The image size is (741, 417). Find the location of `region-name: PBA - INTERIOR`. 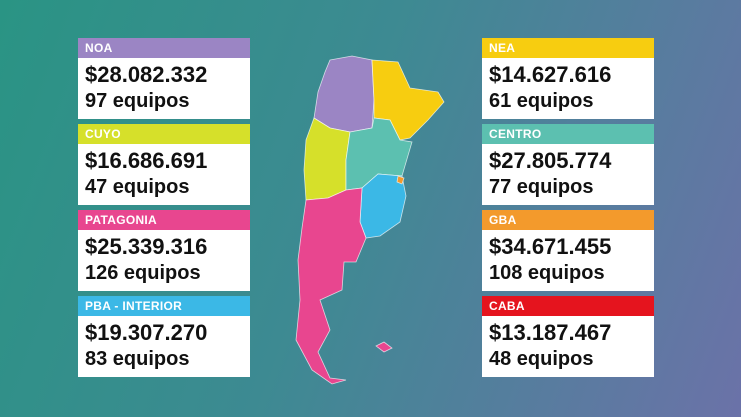

region-name: PBA - INTERIOR is located at coordinates (164, 306).